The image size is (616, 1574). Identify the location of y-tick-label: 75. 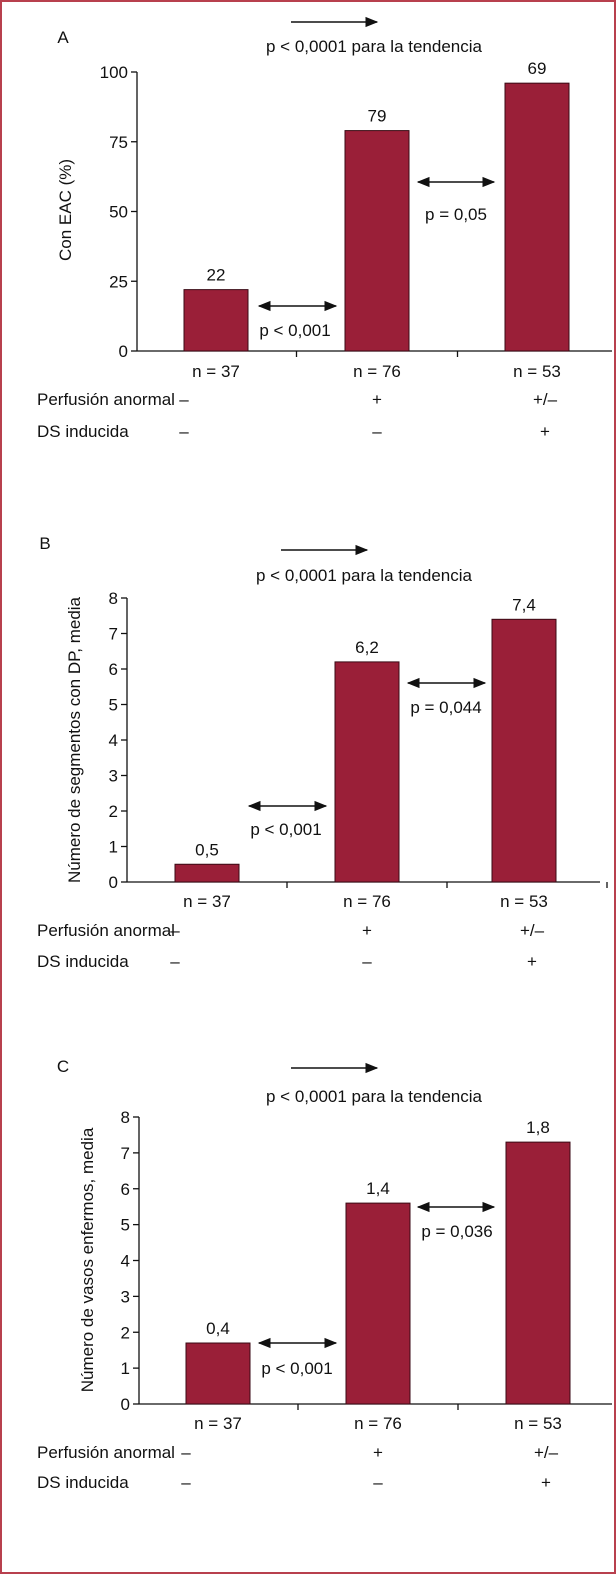
(118, 142).